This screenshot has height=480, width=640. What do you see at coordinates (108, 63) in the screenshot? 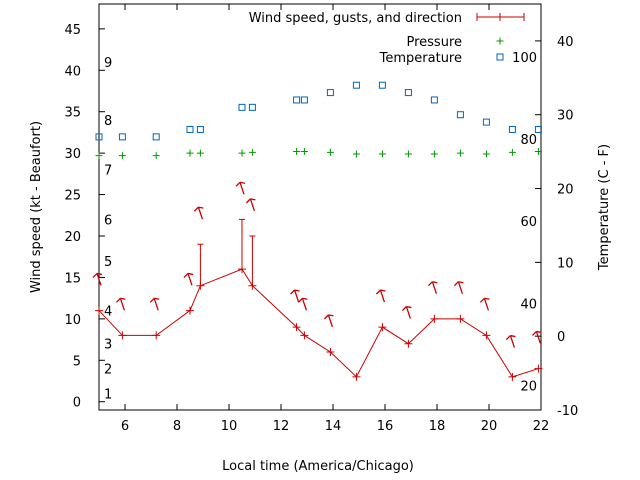
I see `beaufort-label: 9` at bounding box center [108, 63].